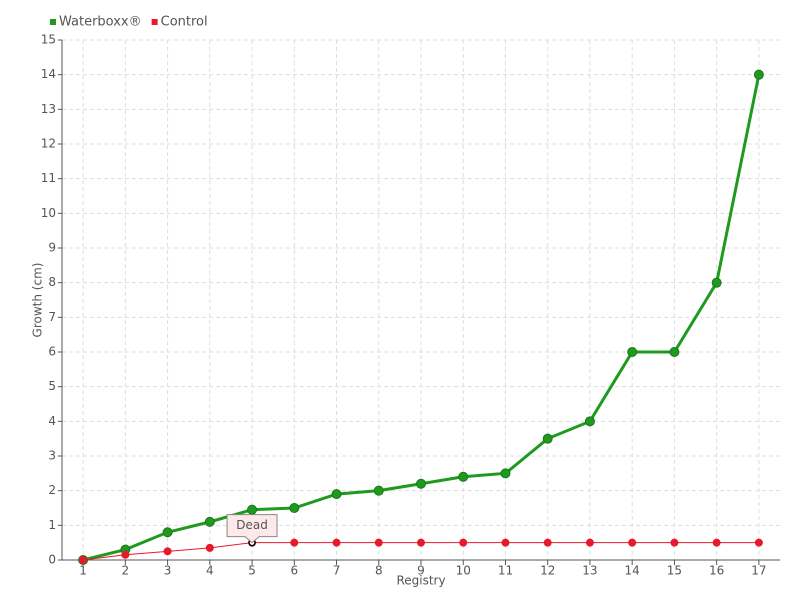  What do you see at coordinates (52, 386) in the screenshot?
I see `y-tick-label: 5` at bounding box center [52, 386].